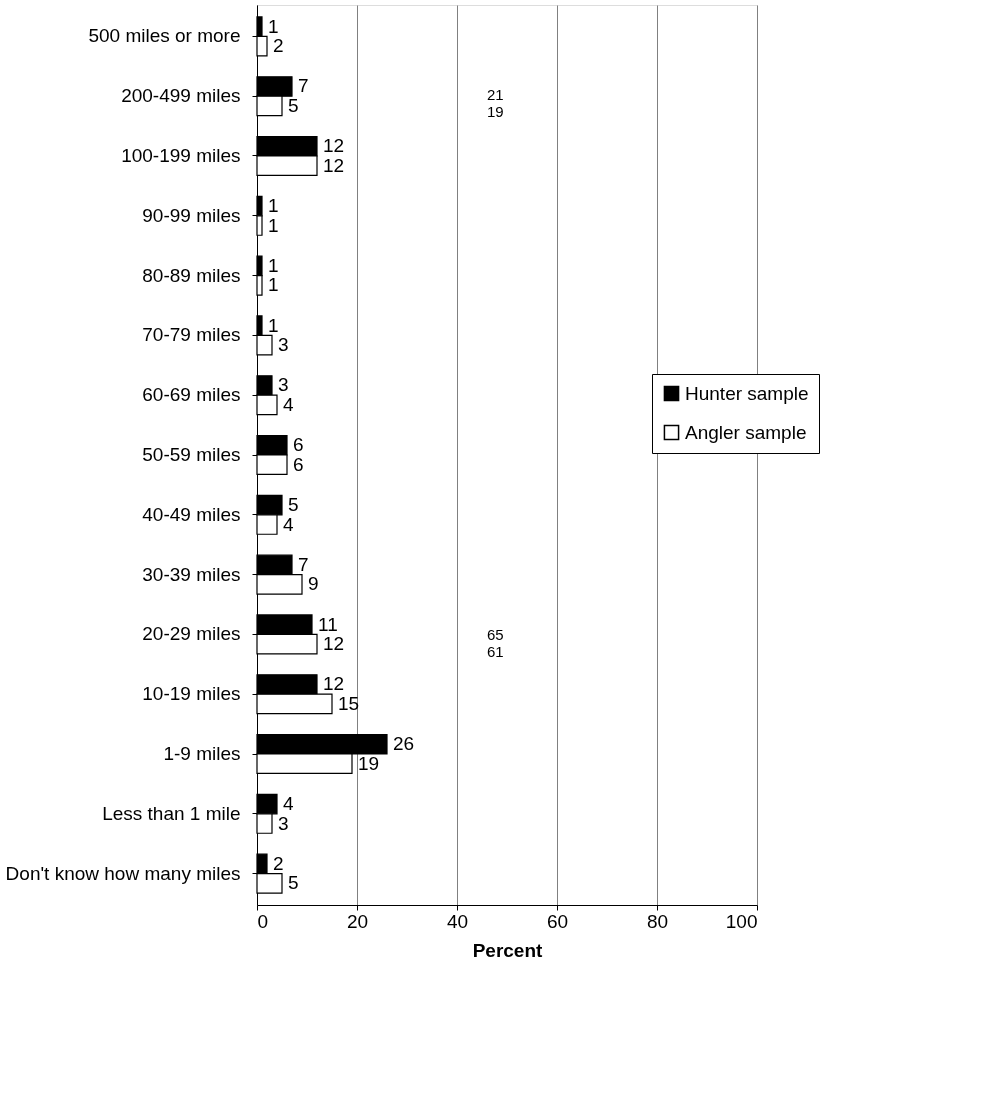  What do you see at coordinates (191, 395) in the screenshot?
I see `y-tick-label: 60-69 miles` at bounding box center [191, 395].